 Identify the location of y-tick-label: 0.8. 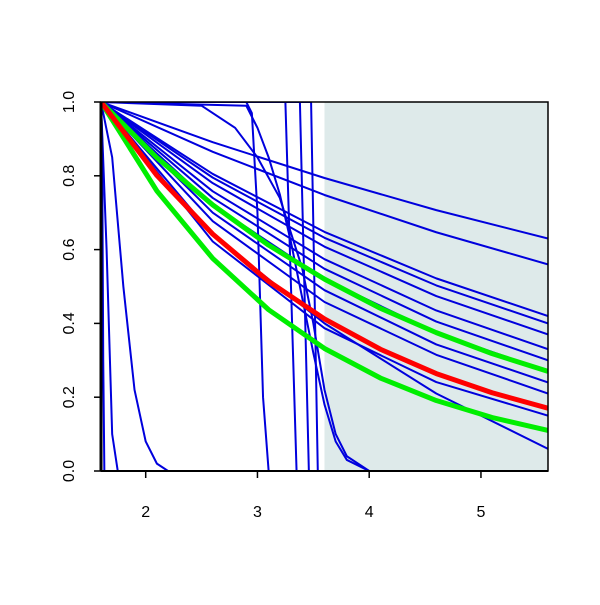
(69, 176).